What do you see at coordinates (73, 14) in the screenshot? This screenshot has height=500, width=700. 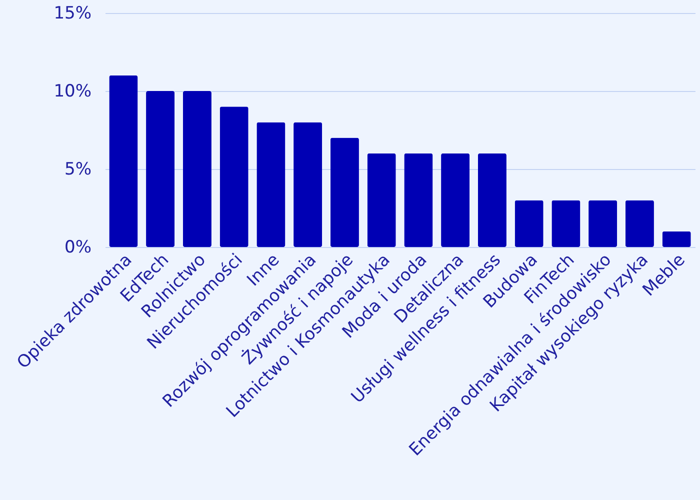 I see `y-tick-label: 15%` at bounding box center [73, 14].